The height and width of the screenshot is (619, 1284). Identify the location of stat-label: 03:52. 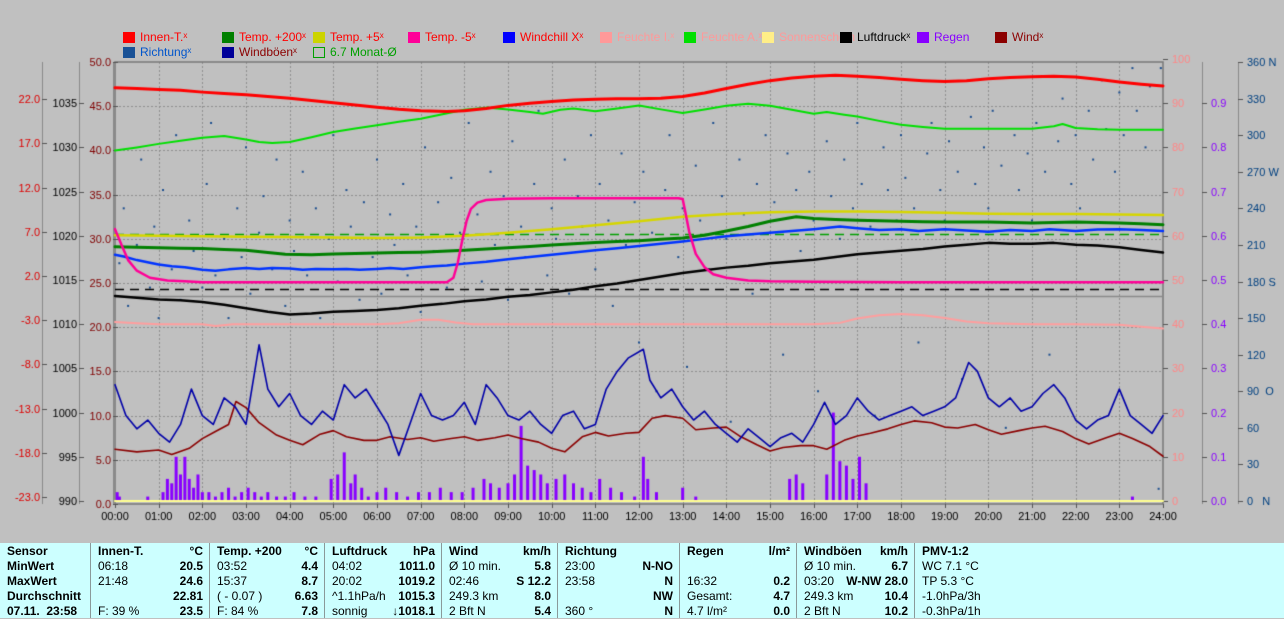
(232, 566).